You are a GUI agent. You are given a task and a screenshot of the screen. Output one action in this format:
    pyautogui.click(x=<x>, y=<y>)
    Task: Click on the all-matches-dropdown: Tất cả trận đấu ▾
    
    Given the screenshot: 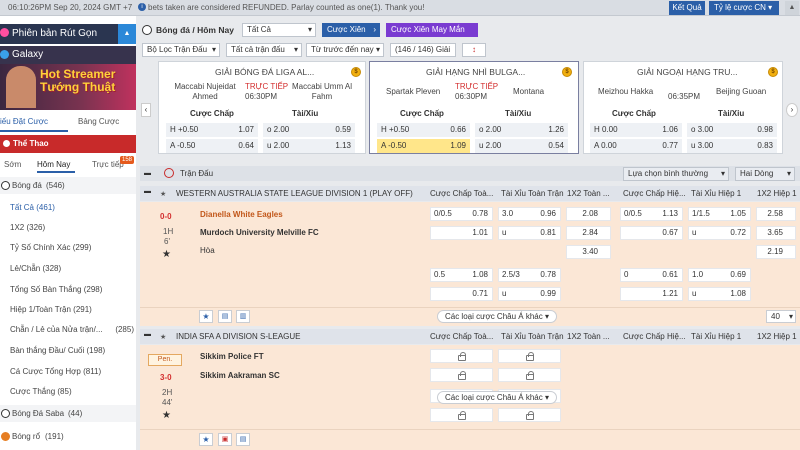 What is the action you would take?
    pyautogui.click(x=264, y=50)
    